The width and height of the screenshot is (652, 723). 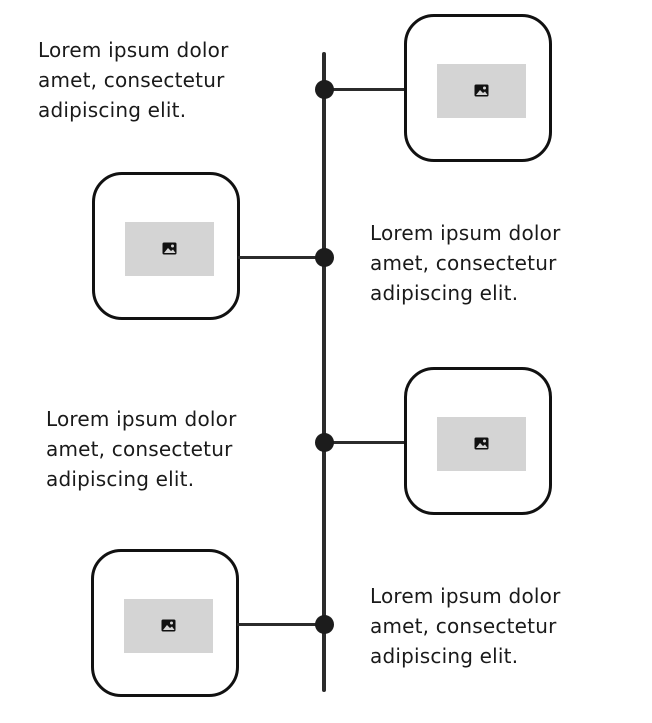 I want to click on timeline-item-2-card, so click(x=166, y=246).